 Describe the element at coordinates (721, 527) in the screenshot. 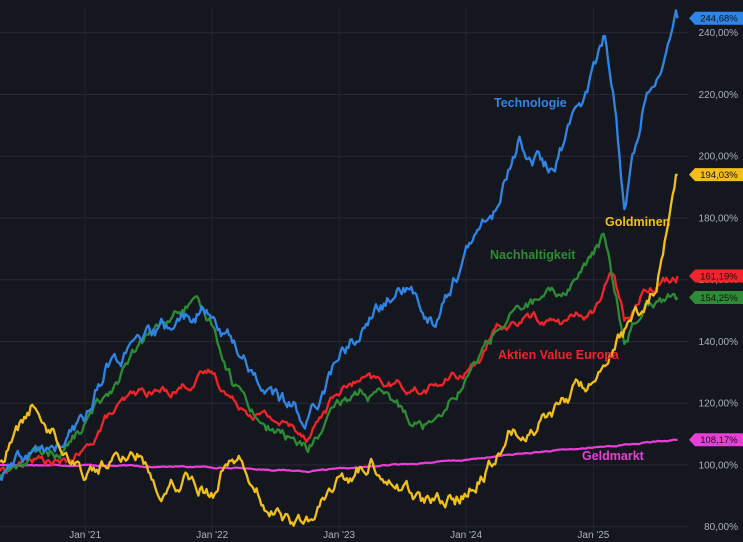

I see `y-tick-label: 80,00%` at that location.